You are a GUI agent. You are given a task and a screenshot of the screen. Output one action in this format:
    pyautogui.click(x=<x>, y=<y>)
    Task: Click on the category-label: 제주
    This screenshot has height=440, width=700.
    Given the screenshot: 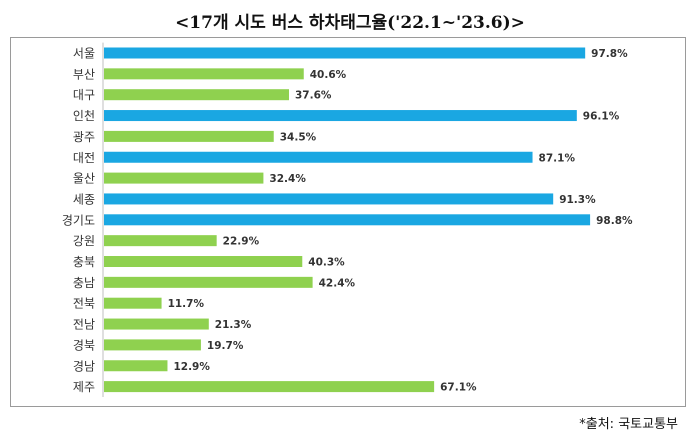 What is the action you would take?
    pyautogui.click(x=84, y=387)
    